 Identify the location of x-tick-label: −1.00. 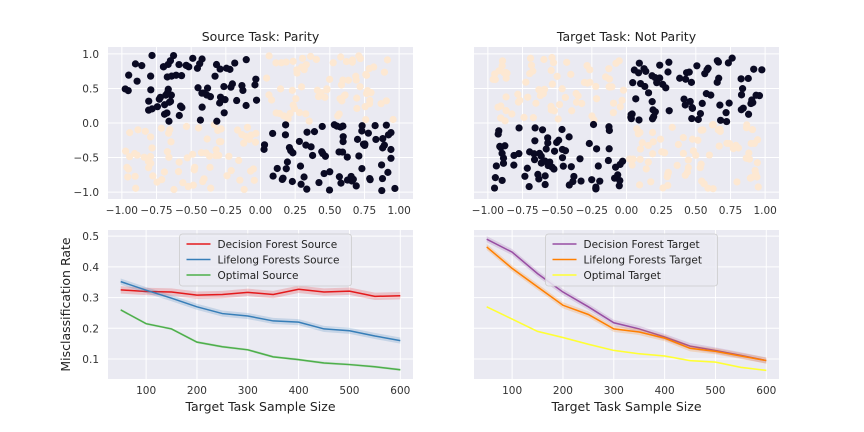
(122, 211).